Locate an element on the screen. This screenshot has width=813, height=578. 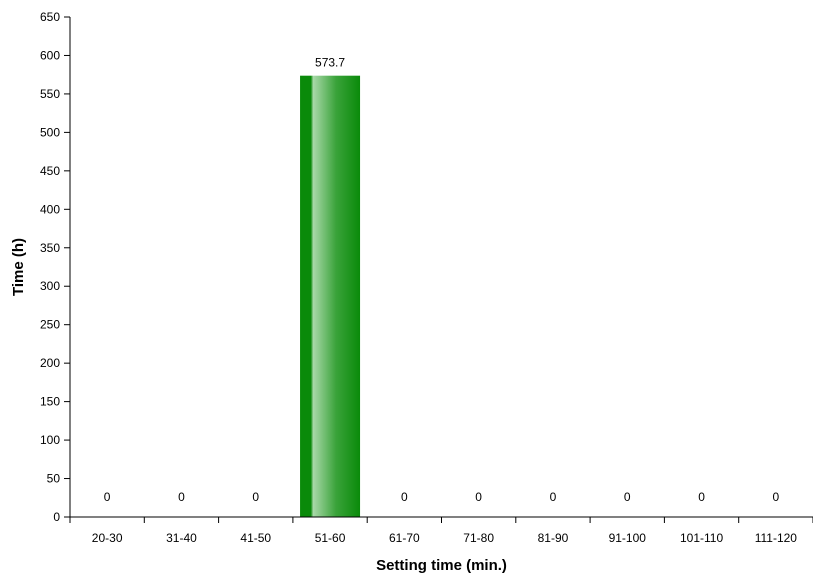
y-tick-label: 500 is located at coordinates (50, 132).